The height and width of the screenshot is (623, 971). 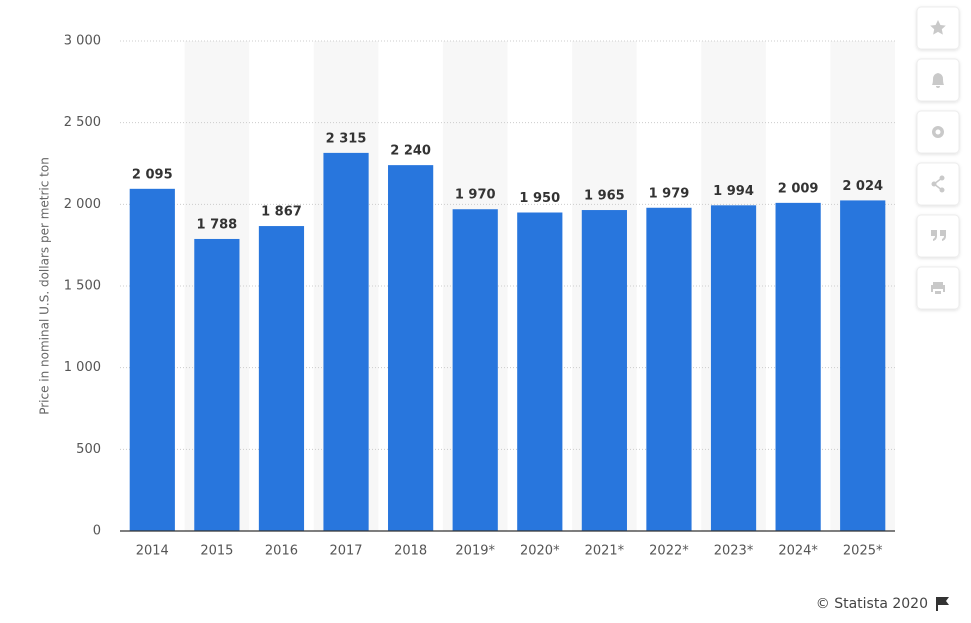 I want to click on quote-icon, so click(x=938, y=235).